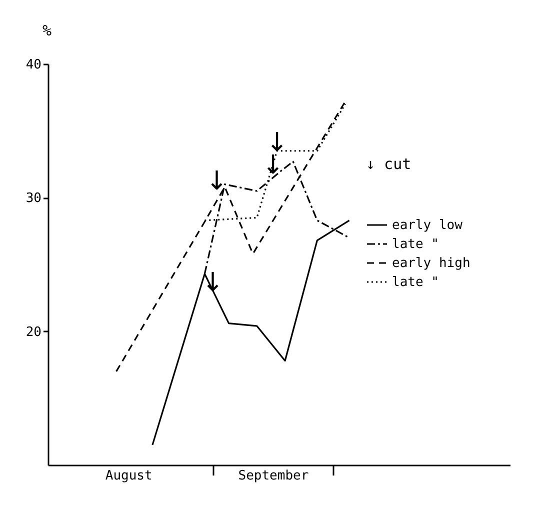  What do you see at coordinates (34, 65) in the screenshot?
I see `y-tick-label: 40` at bounding box center [34, 65].